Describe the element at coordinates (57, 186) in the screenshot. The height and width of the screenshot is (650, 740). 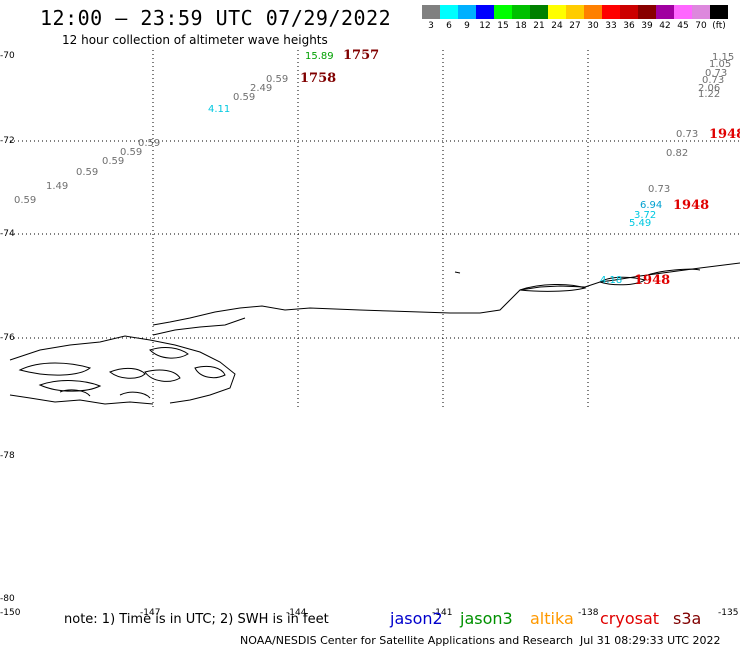
I see `wave-height-label: 1.49` at that location.